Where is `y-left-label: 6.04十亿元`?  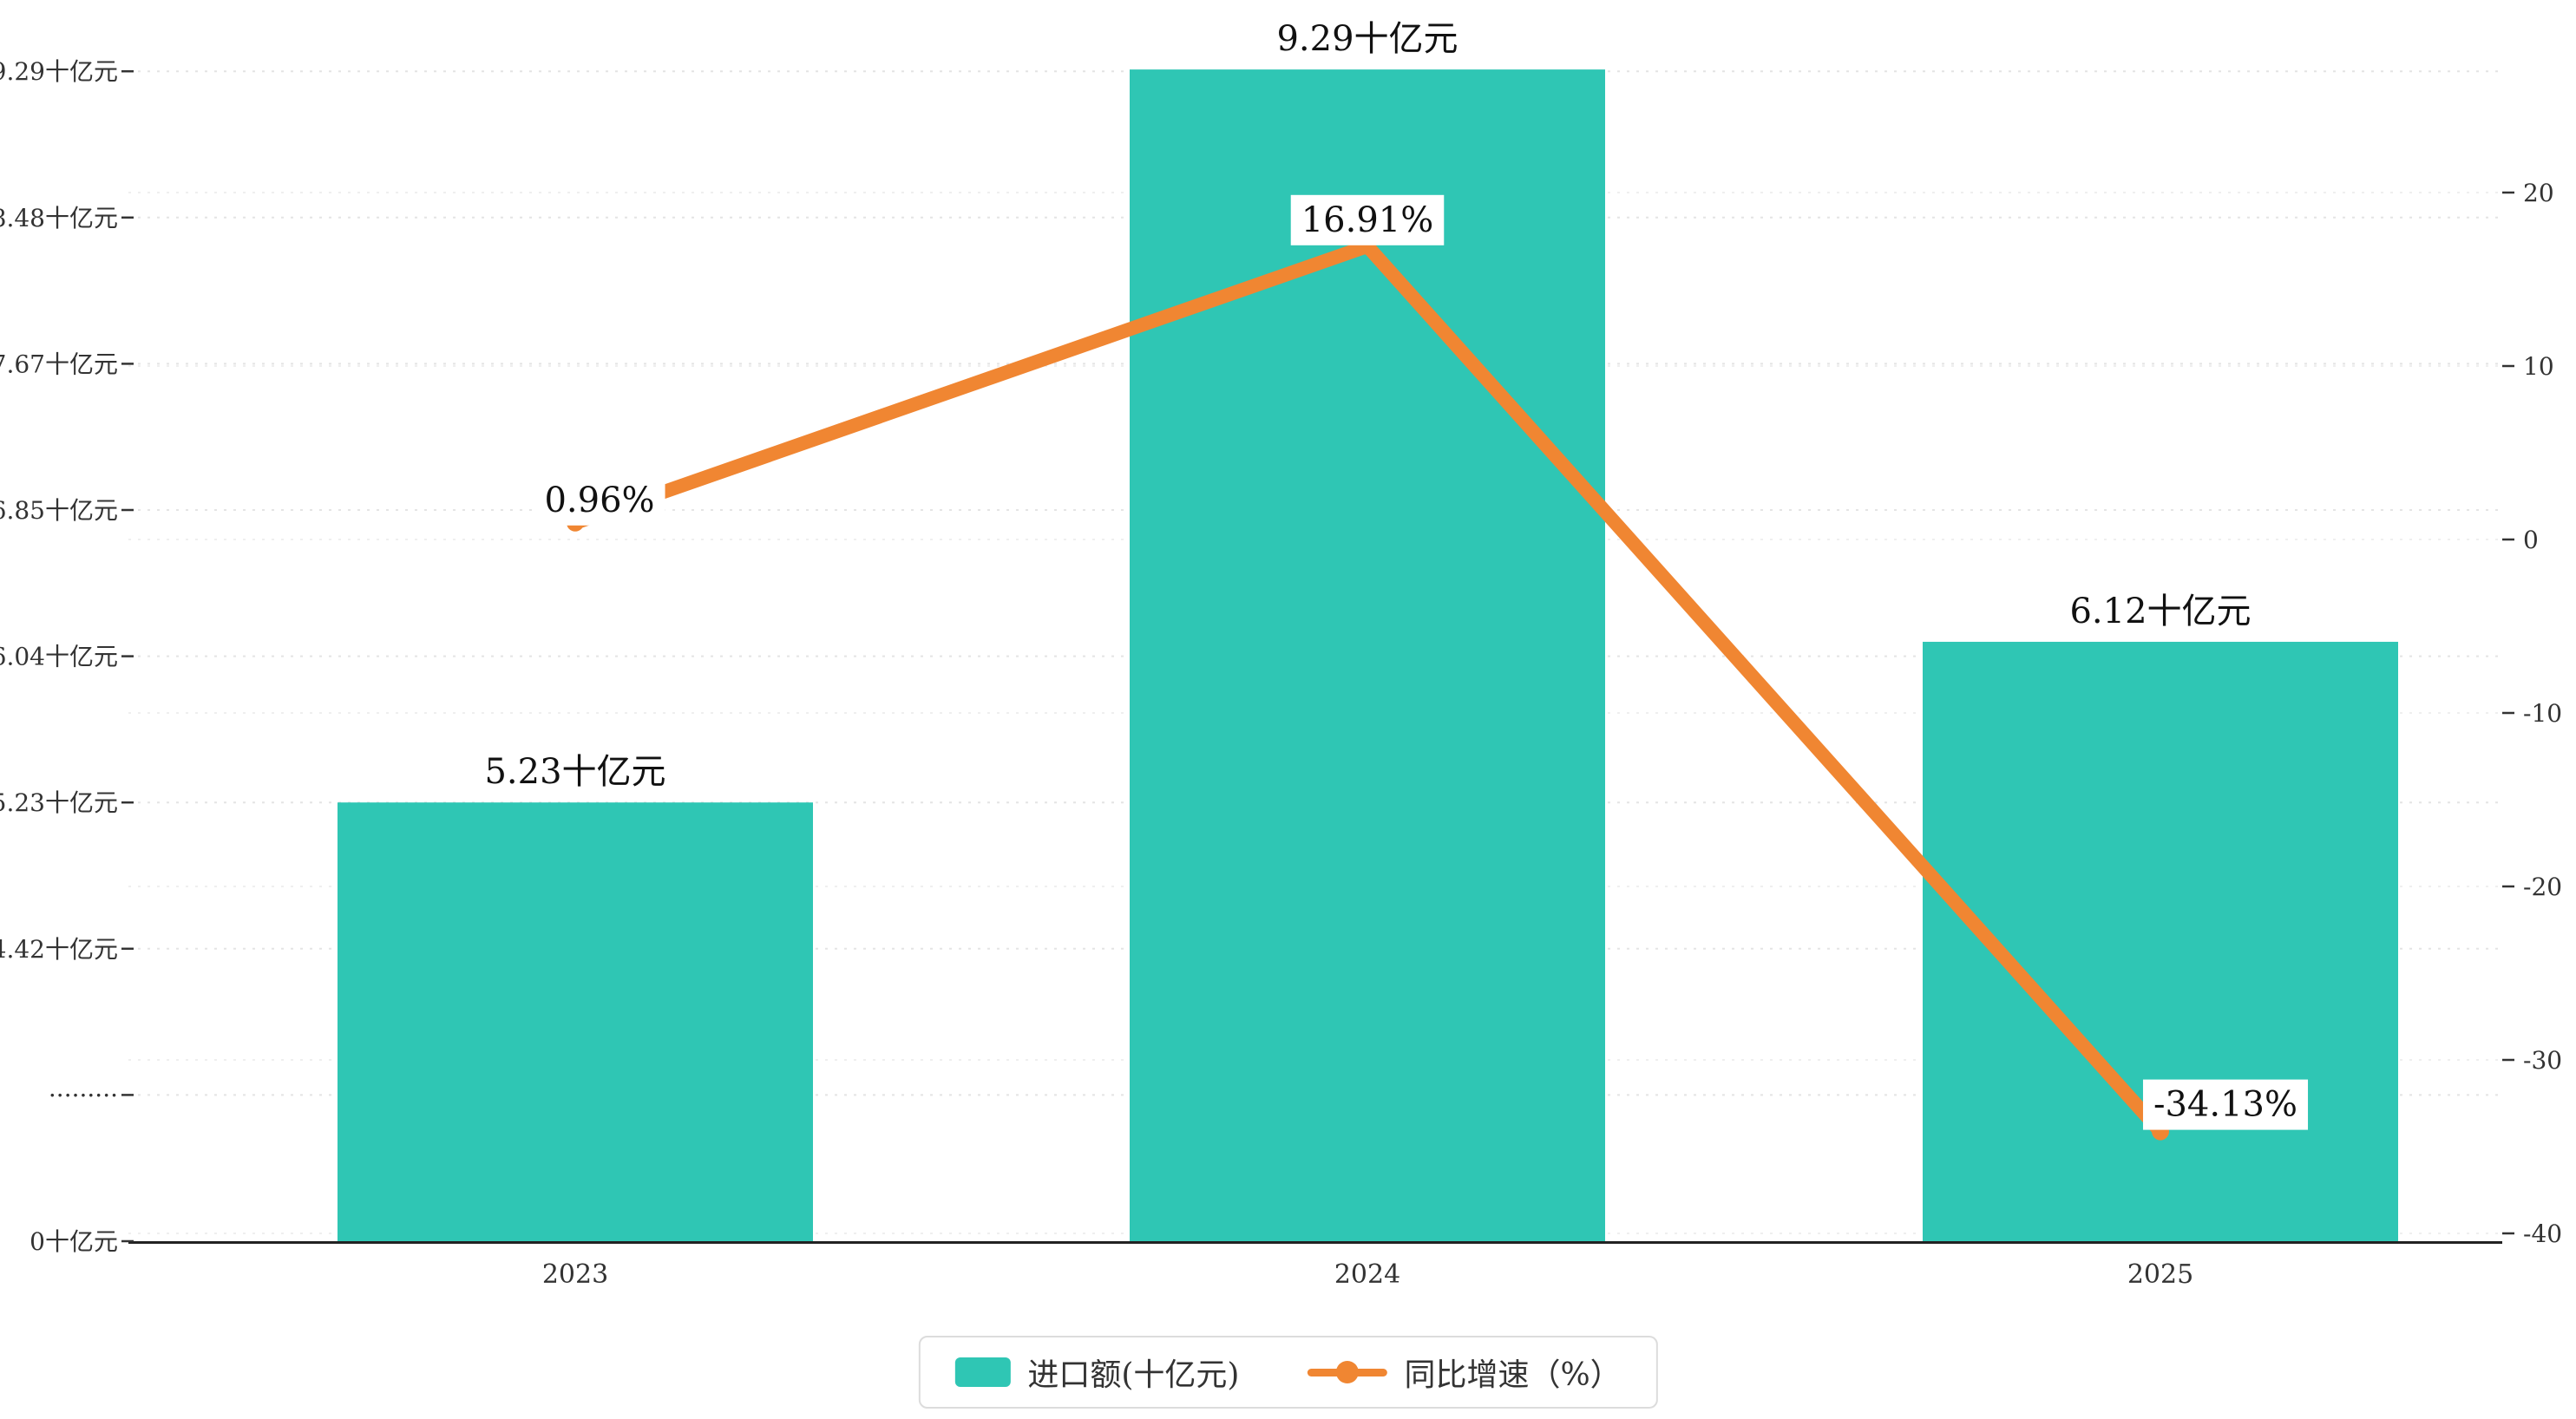
y-left-label: 6.04十亿元 is located at coordinates (59, 657).